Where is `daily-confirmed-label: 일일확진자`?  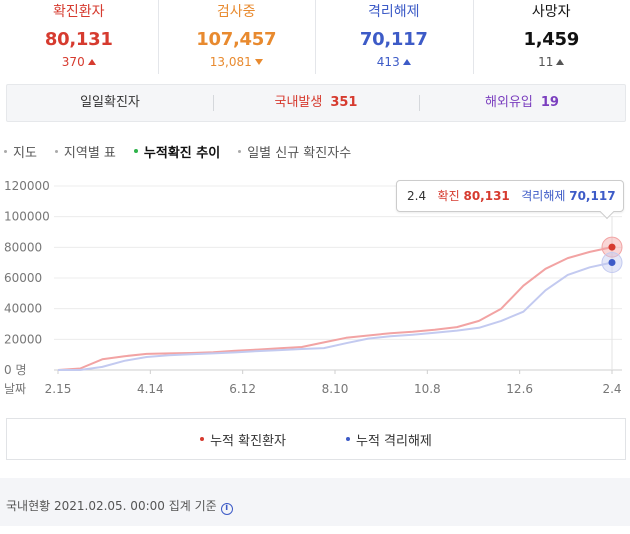 daily-confirmed-label: 일일확진자 is located at coordinates (110, 102).